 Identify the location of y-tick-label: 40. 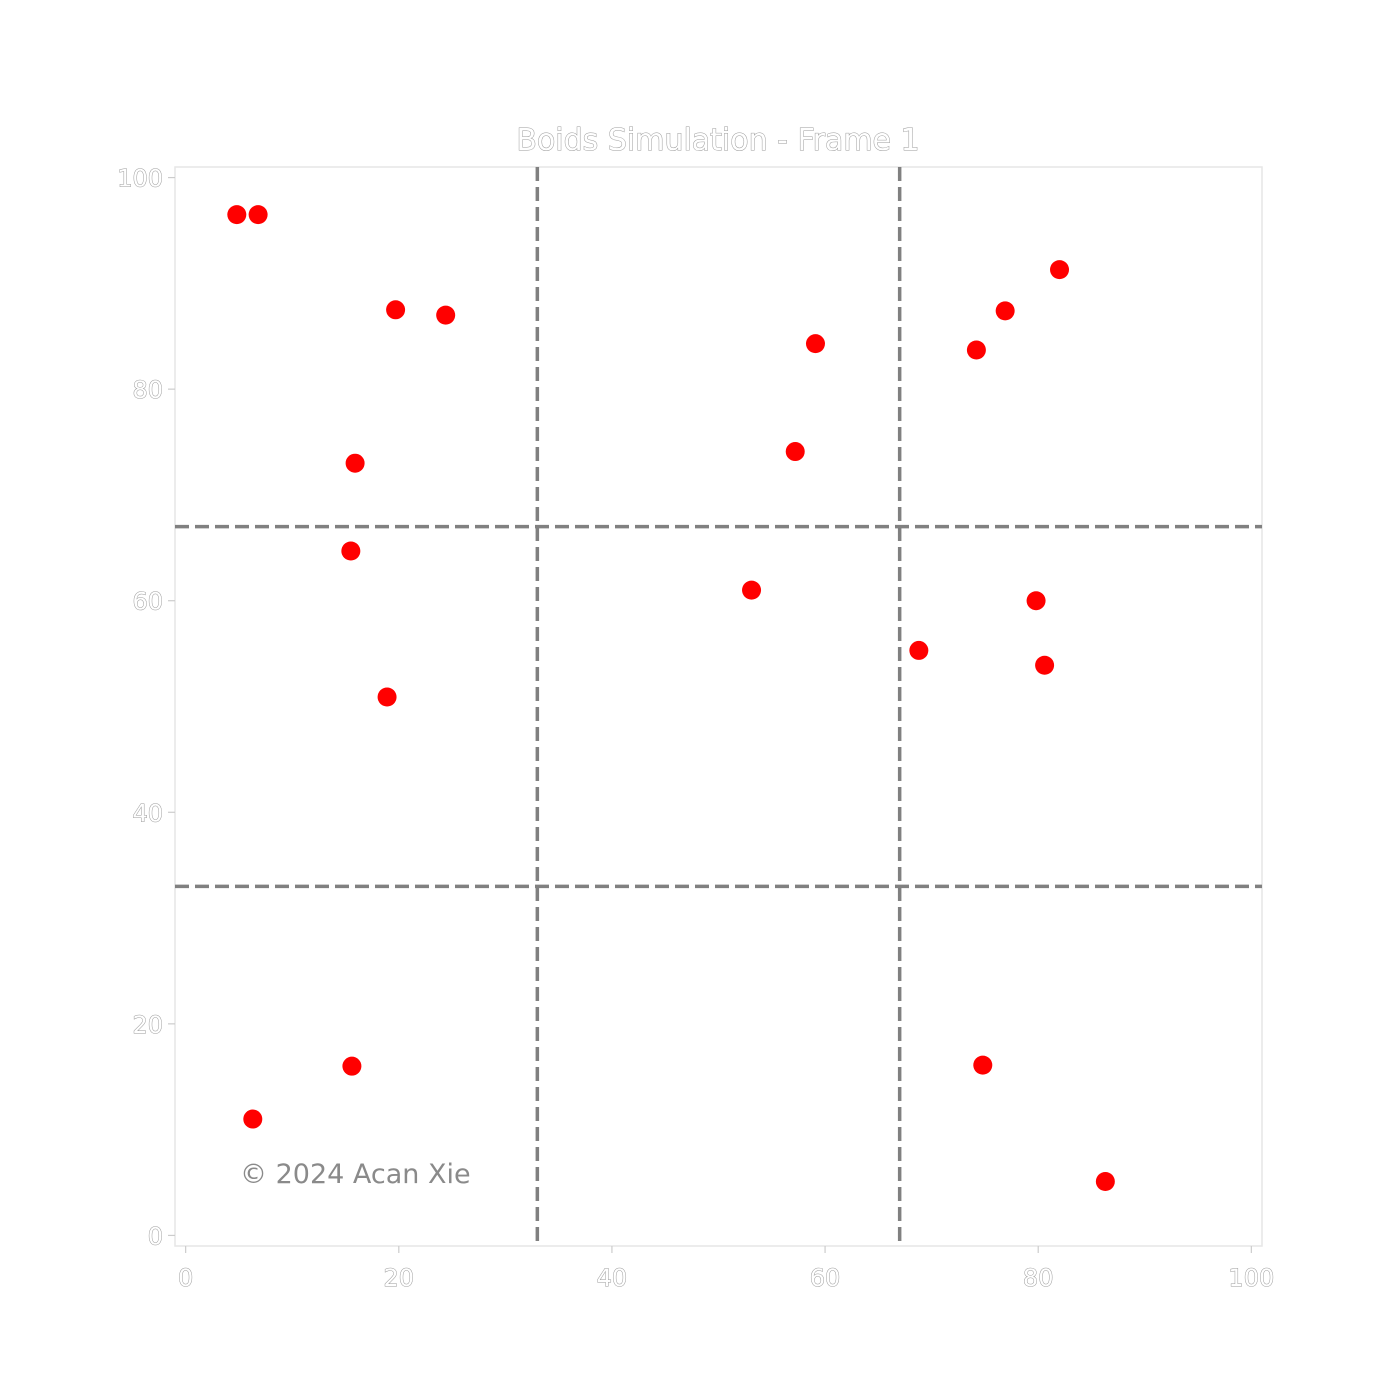
(147, 813).